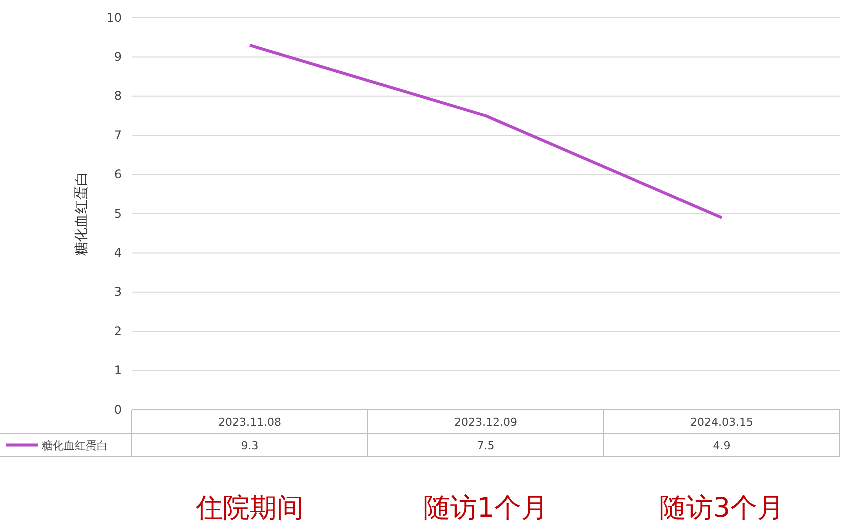  Describe the element at coordinates (118, 292) in the screenshot. I see `y-tick-label: 3` at that location.